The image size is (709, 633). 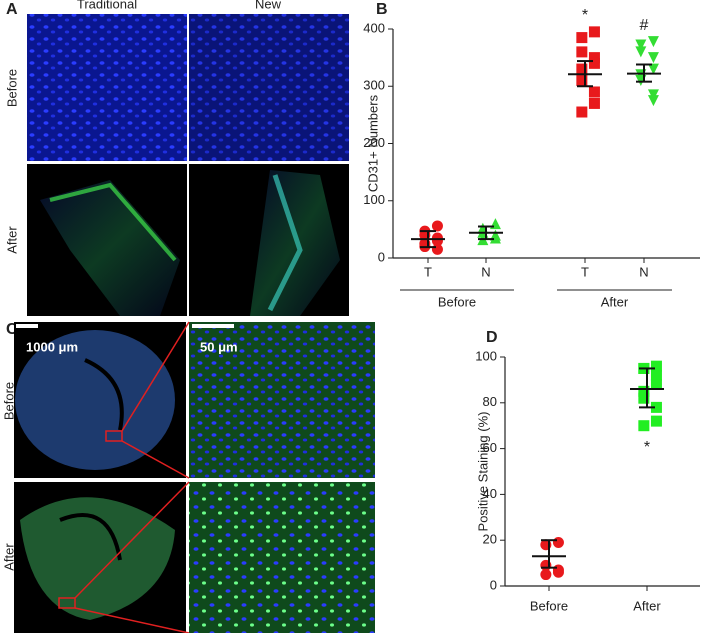 What do you see at coordinates (382, 9) in the screenshot?
I see `panel-label: B` at bounding box center [382, 9].